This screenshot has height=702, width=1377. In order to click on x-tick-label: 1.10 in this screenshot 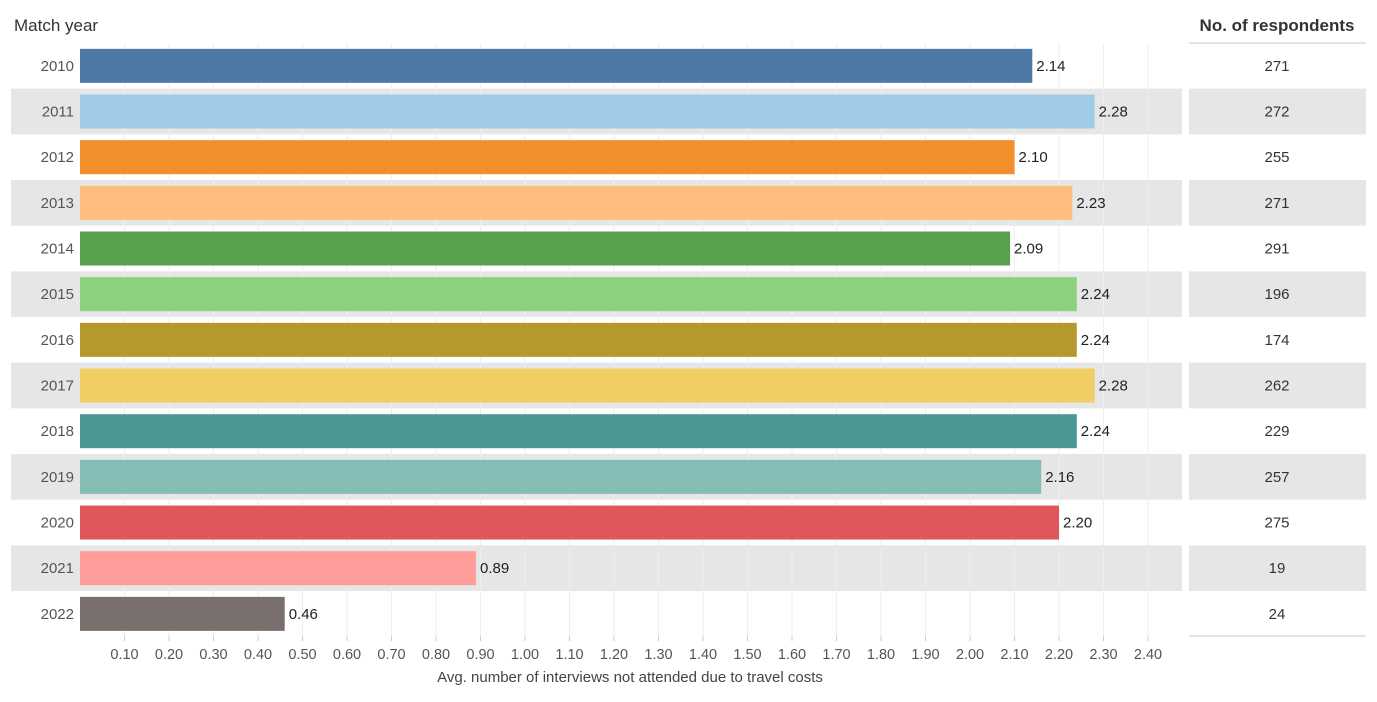, I will do `click(569, 655)`.